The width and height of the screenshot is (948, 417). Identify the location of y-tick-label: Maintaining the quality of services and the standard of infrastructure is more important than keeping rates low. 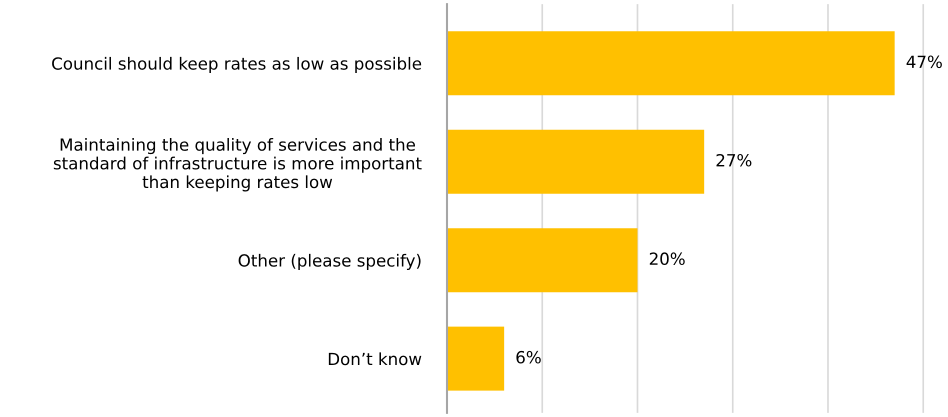
(238, 165).